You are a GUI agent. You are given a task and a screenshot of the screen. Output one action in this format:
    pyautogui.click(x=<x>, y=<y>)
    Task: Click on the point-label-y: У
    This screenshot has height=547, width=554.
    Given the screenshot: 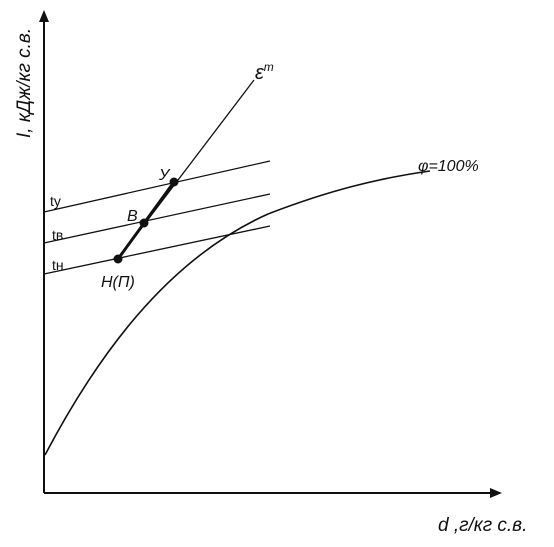 What is the action you would take?
    pyautogui.click(x=164, y=175)
    